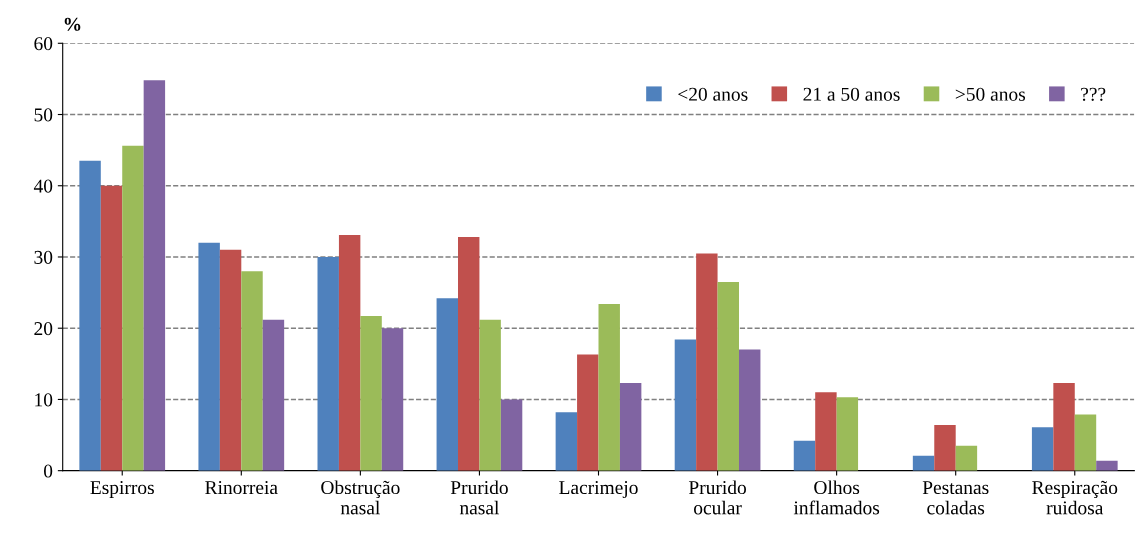 This screenshot has width=1140, height=541. Describe the element at coordinates (1093, 94) in the screenshot. I see `legend-label: ???` at that location.